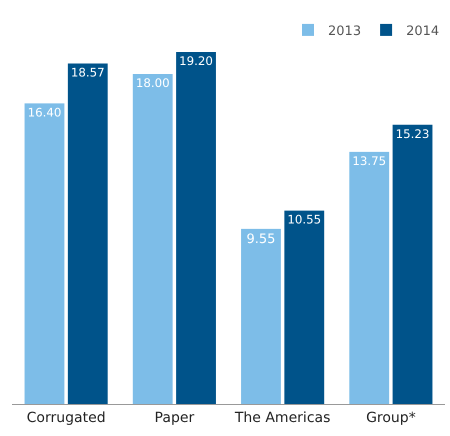 The height and width of the screenshot is (436, 450). Describe the element at coordinates (66, 418) in the screenshot. I see `x-tick-label: Corrugated` at that location.